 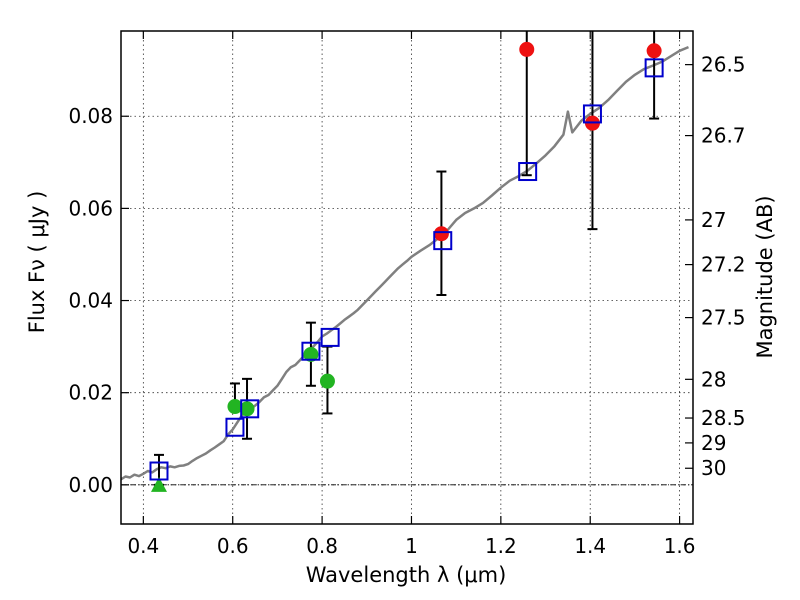 I want to click on y-tick-label: 0.08, so click(x=90, y=116).